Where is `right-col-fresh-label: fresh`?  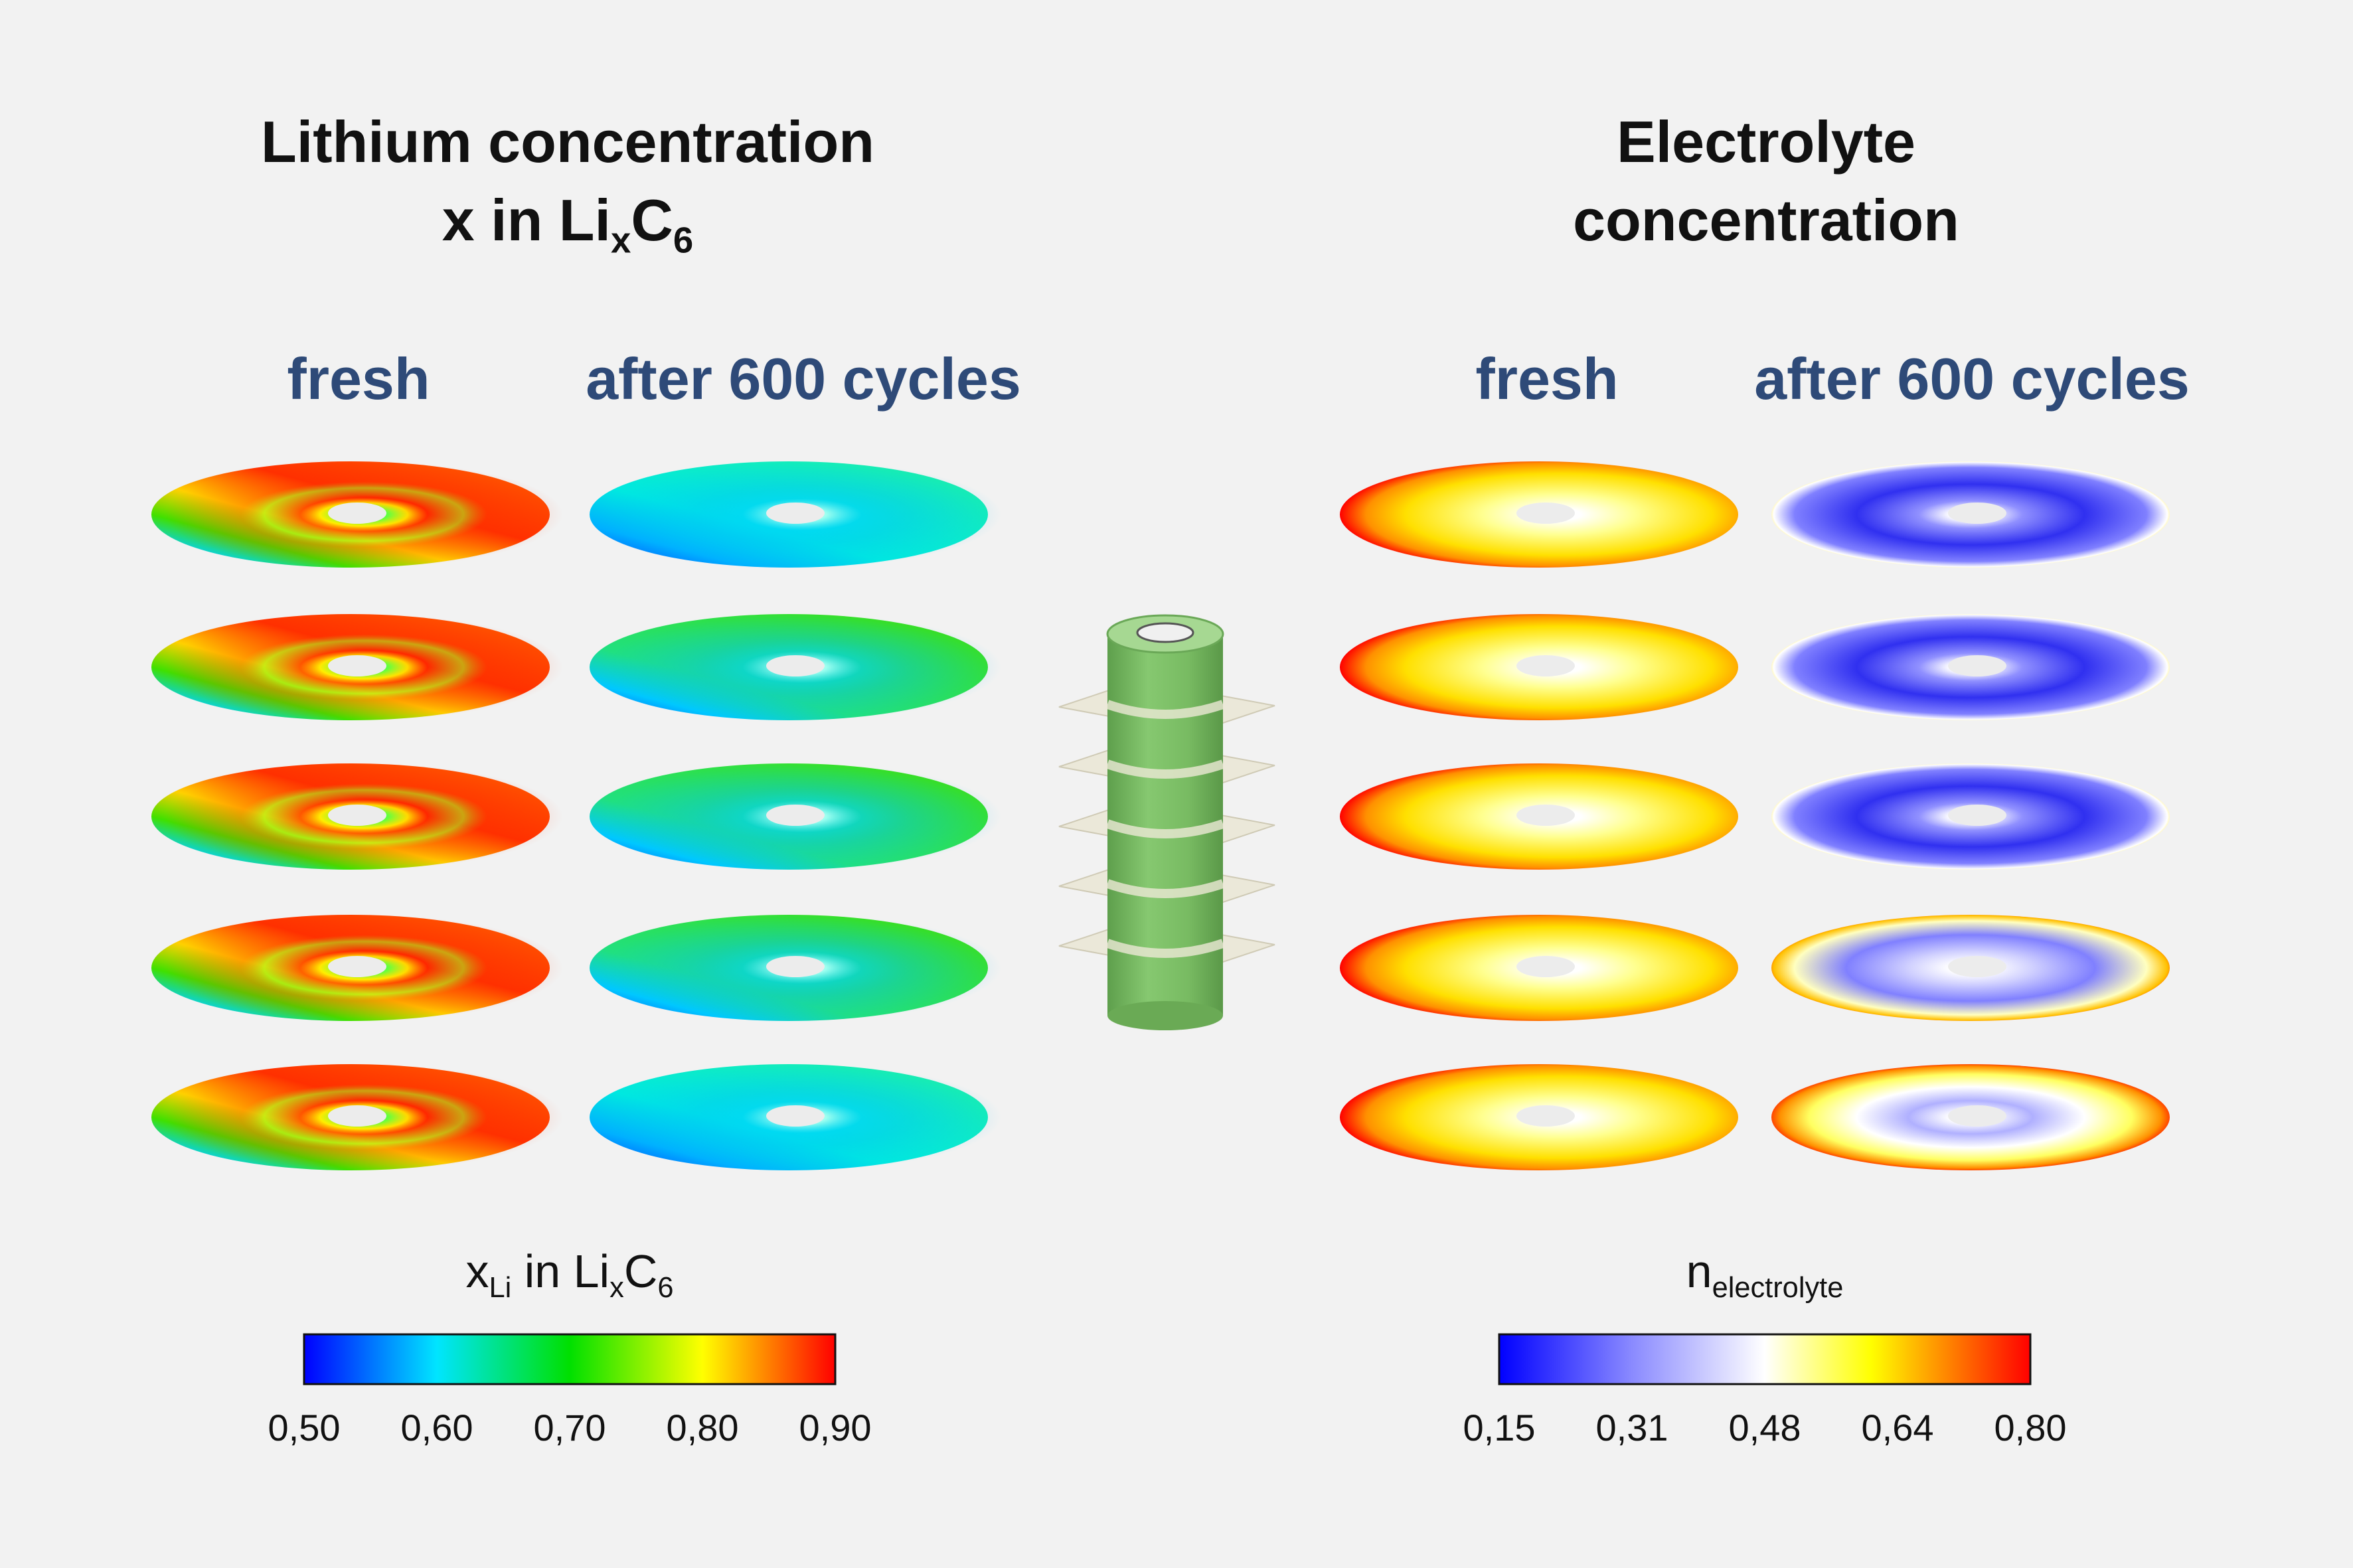 right-col-fresh-label: fresh is located at coordinates (1547, 379).